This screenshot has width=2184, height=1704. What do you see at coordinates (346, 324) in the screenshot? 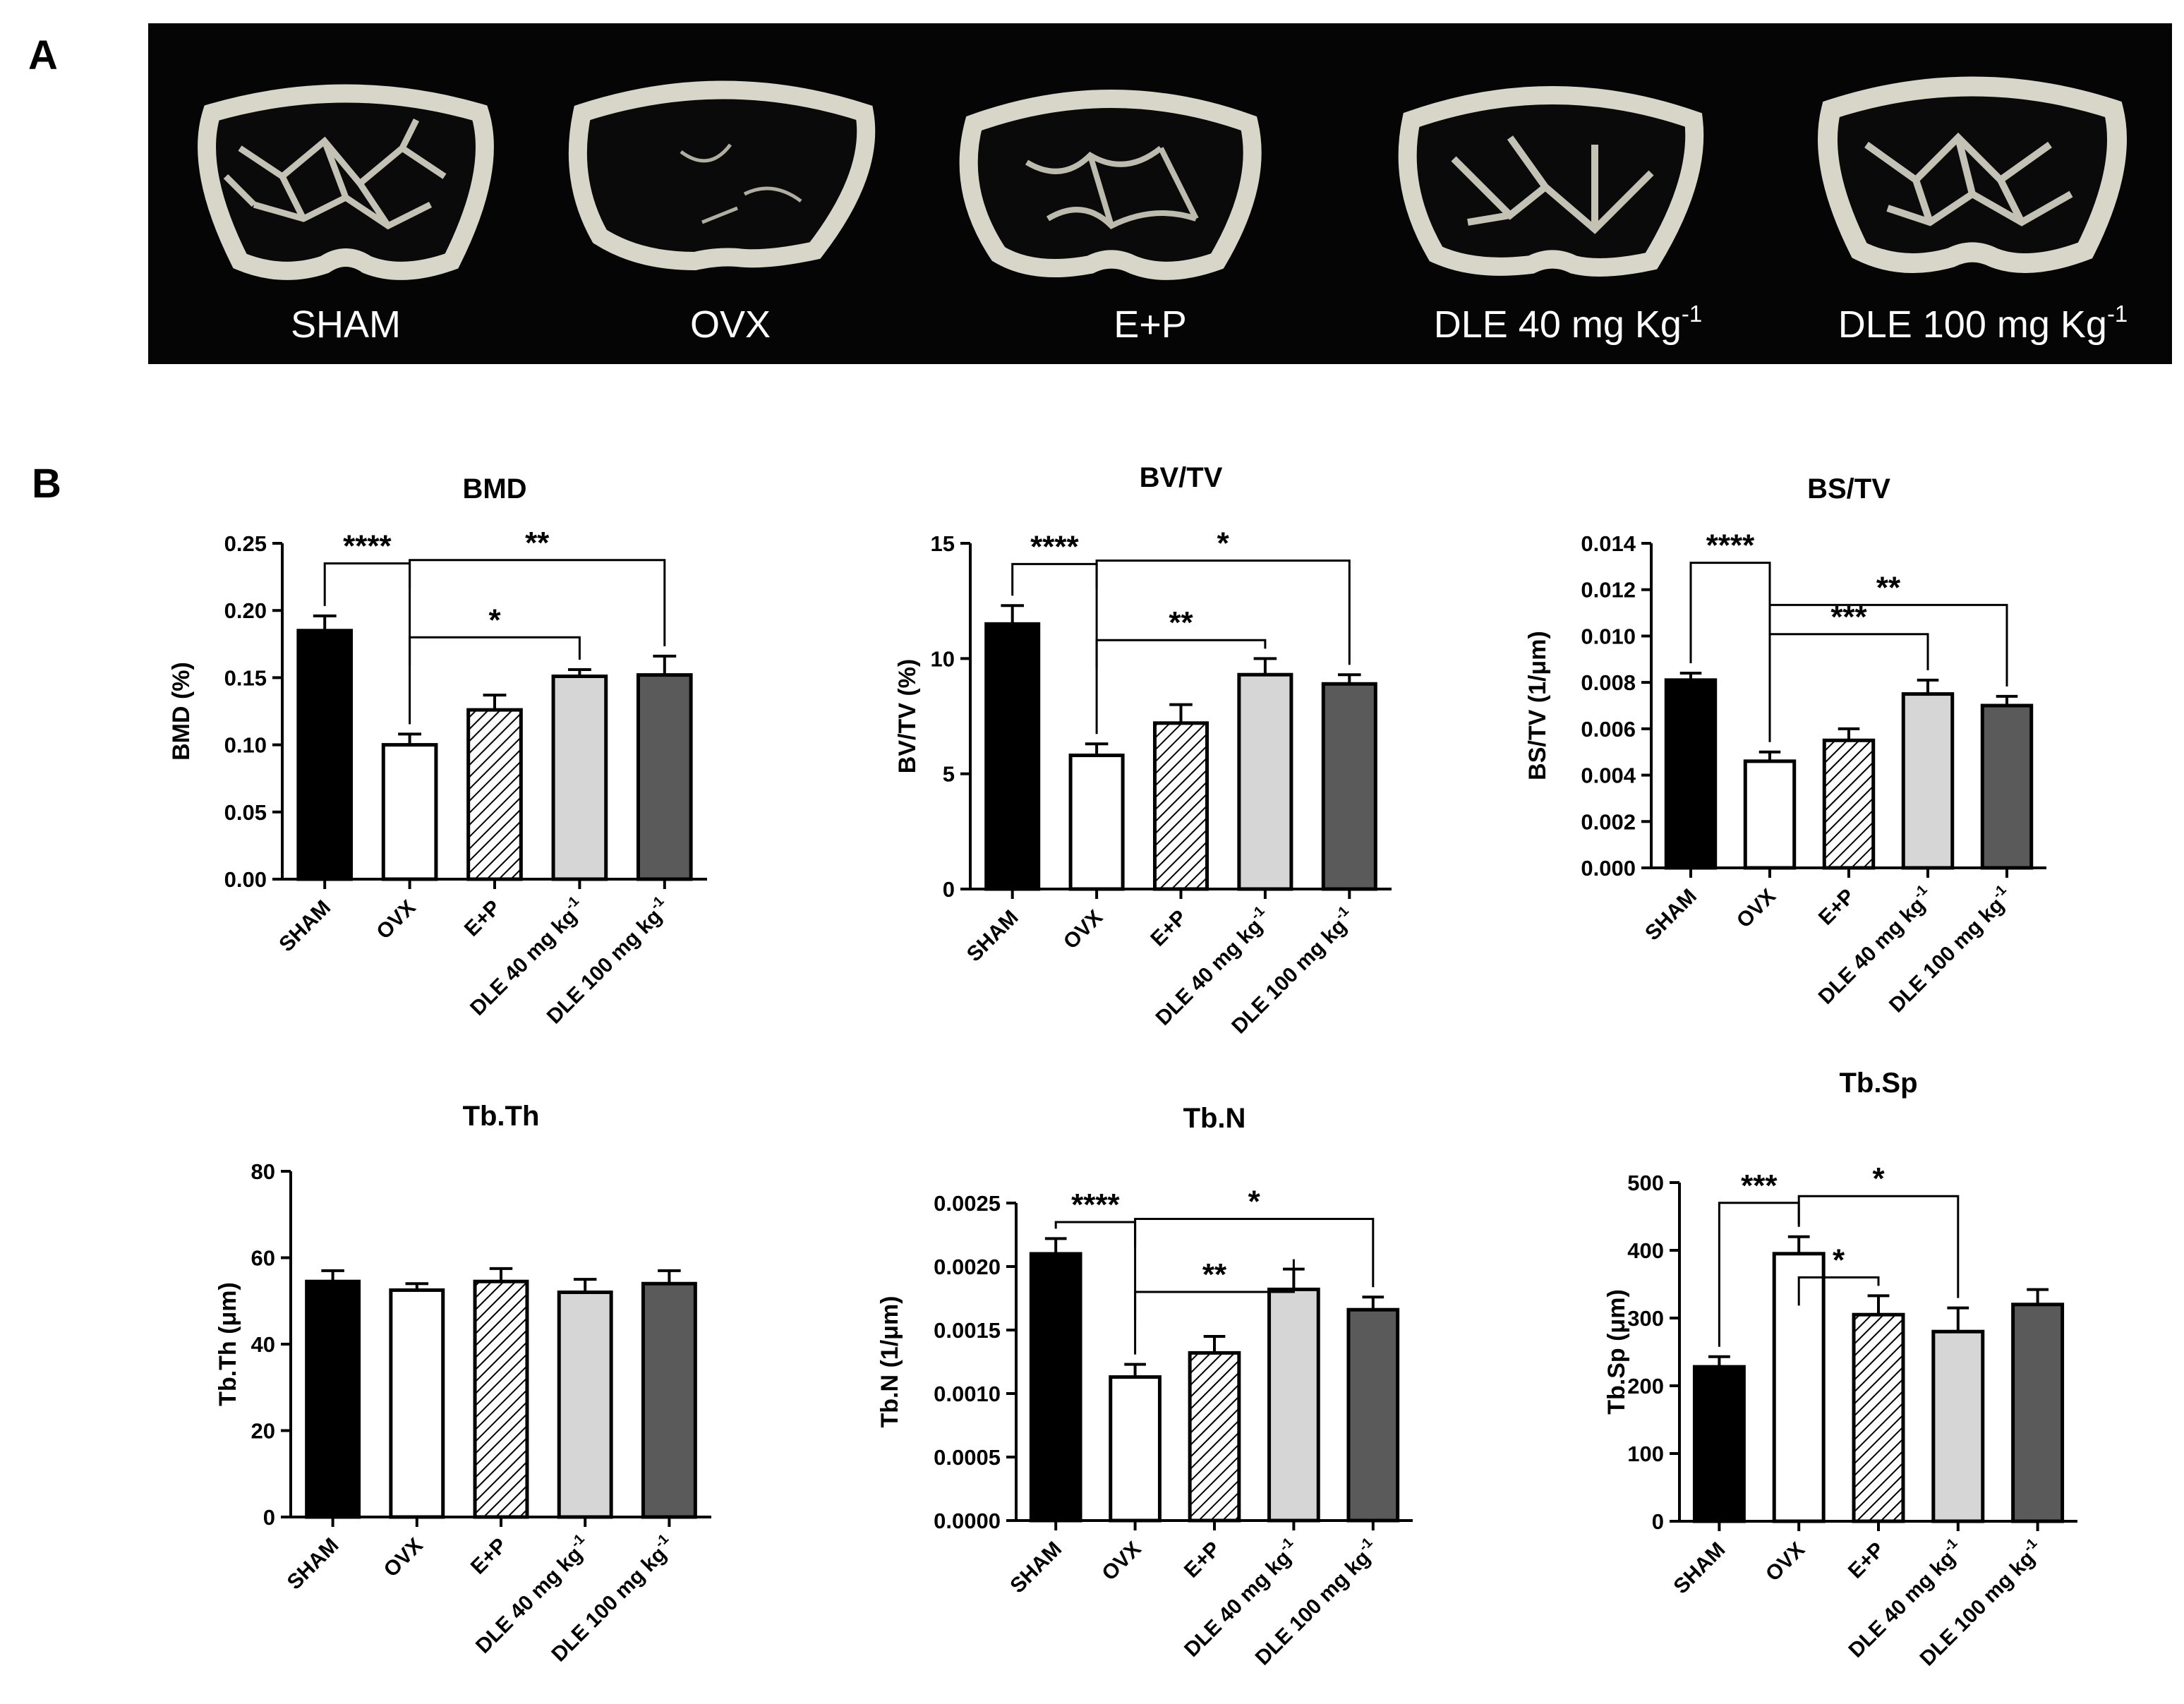
I see `scan-label-sham: SHAM` at bounding box center [346, 324].